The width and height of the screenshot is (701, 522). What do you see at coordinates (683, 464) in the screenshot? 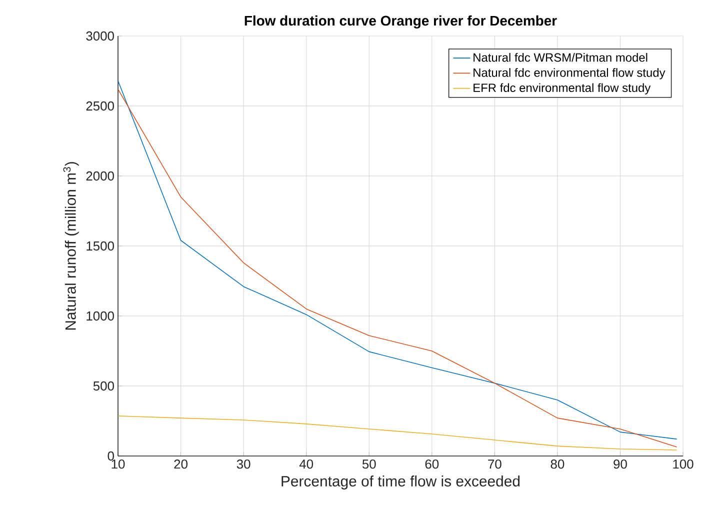
I see `x-tick-label: 100` at bounding box center [683, 464].